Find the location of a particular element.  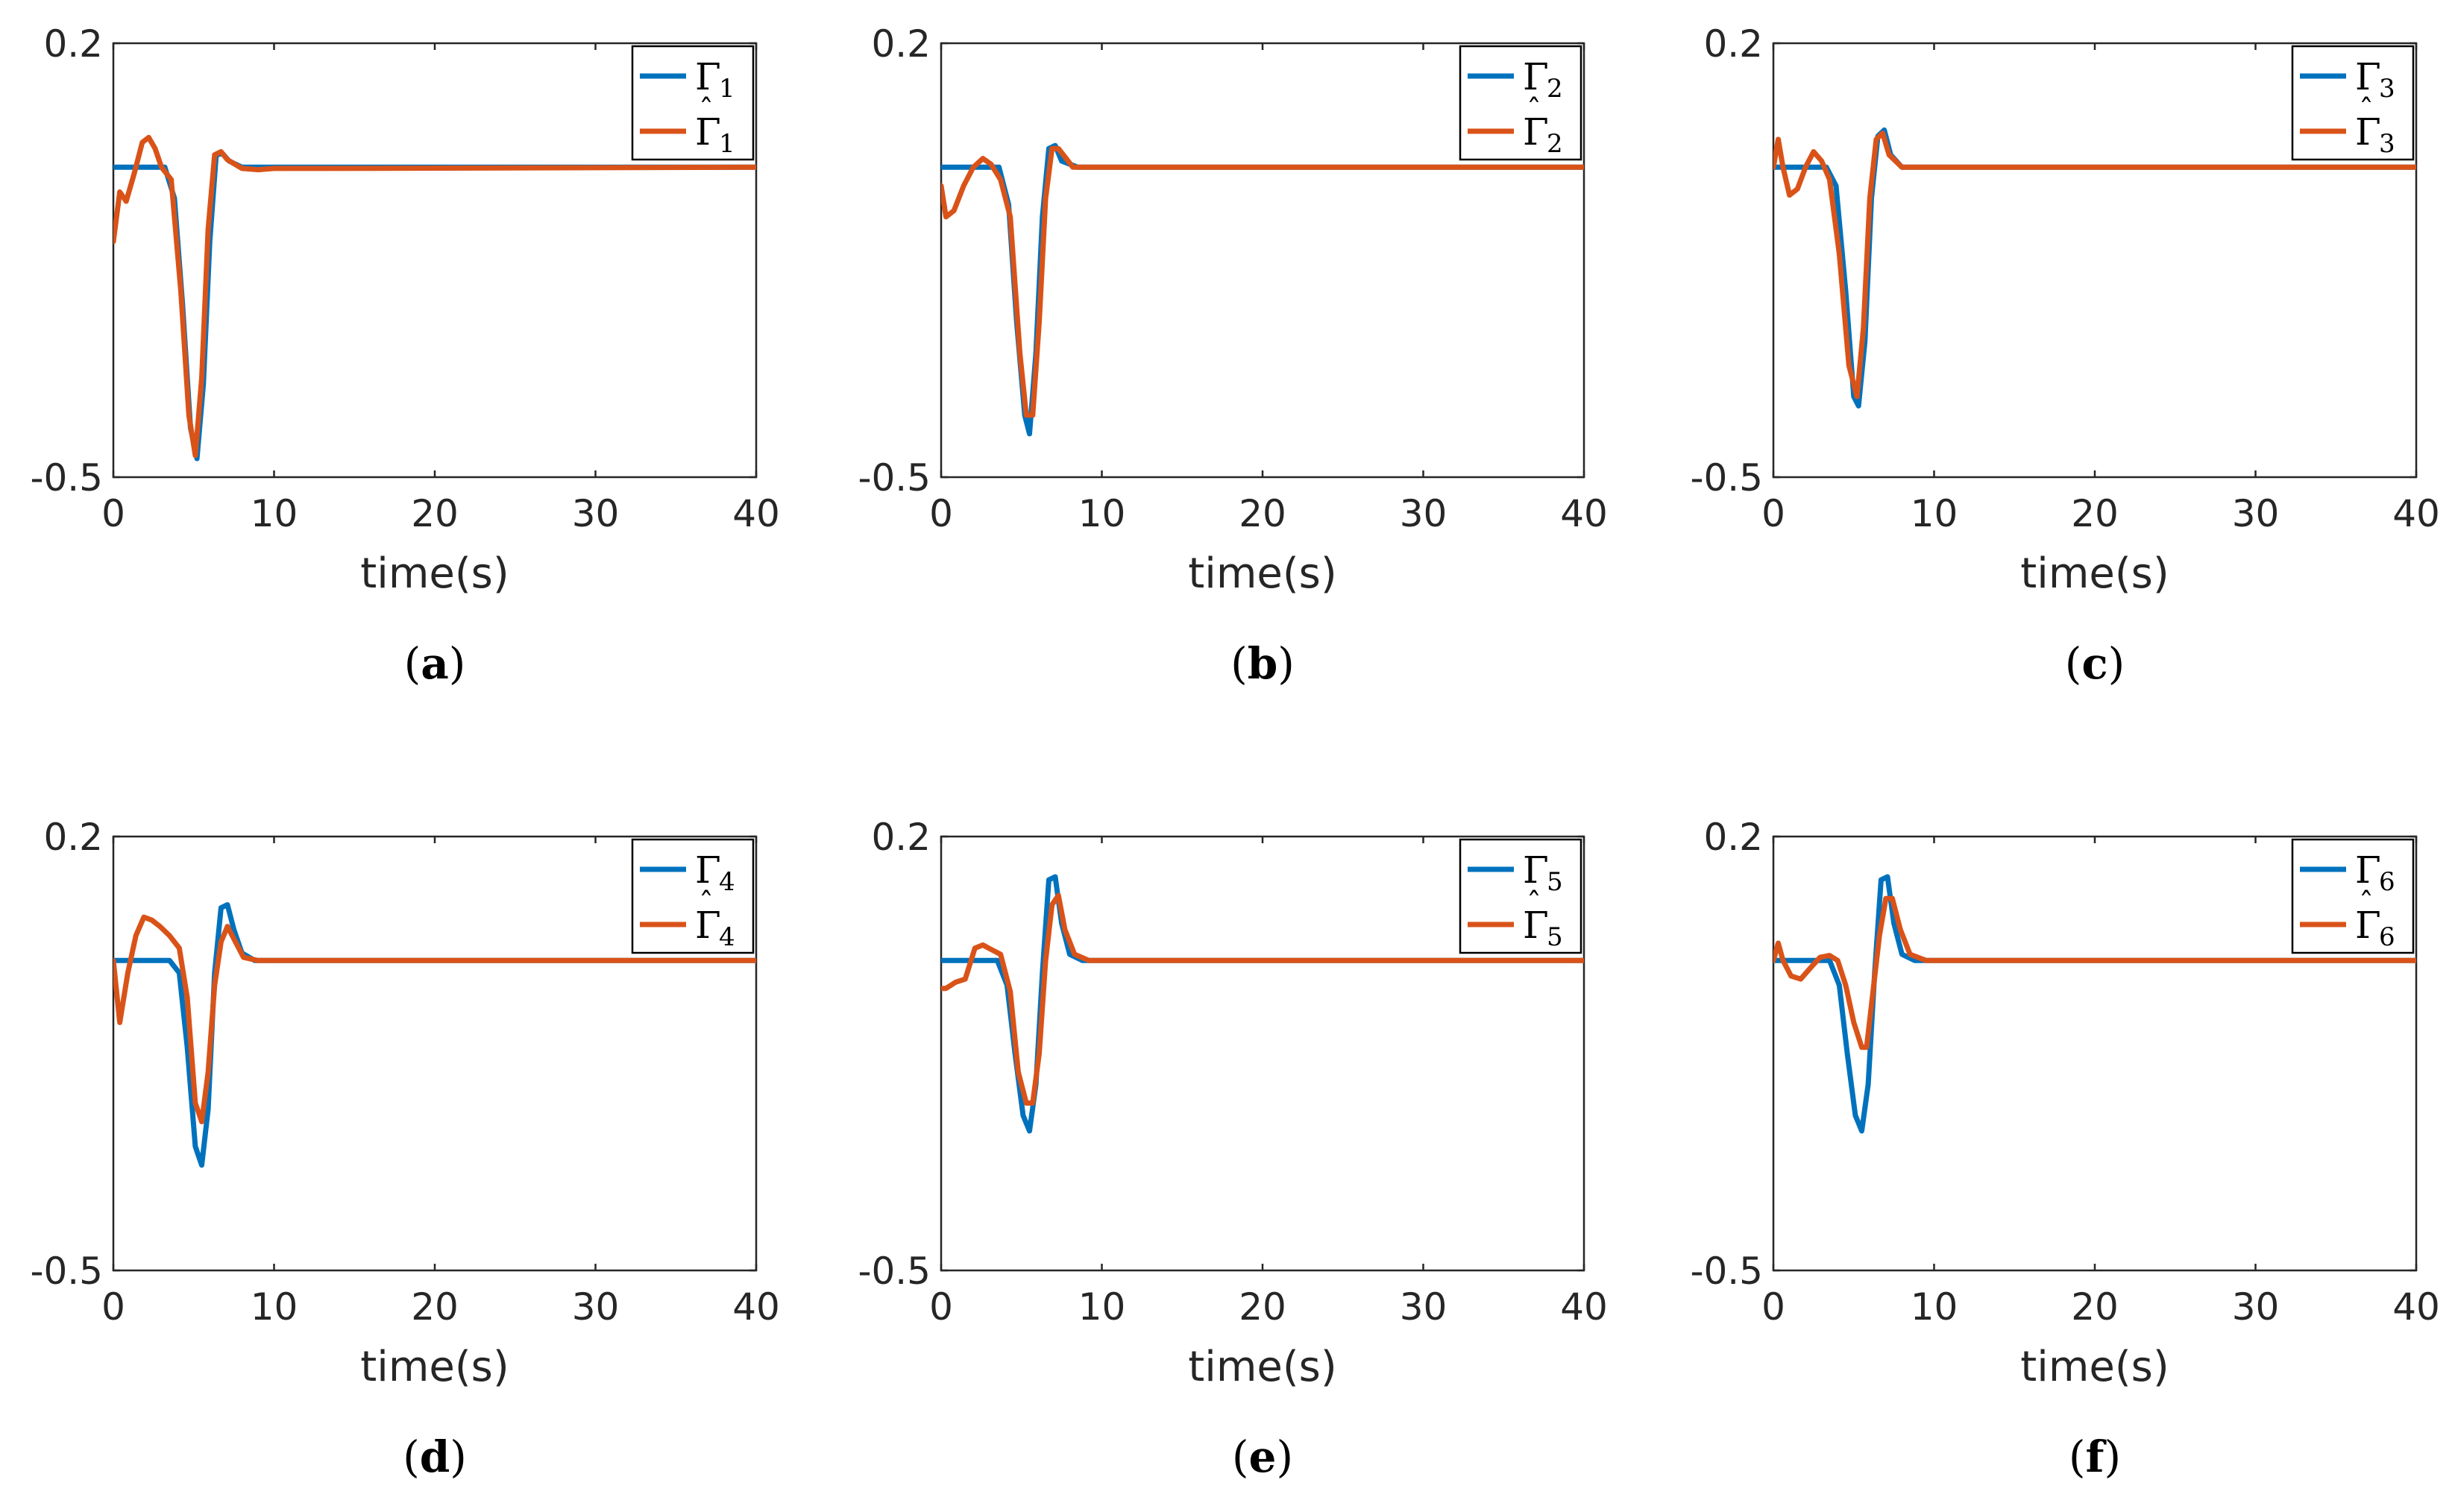

caption-letter: b is located at coordinates (1263, 663).